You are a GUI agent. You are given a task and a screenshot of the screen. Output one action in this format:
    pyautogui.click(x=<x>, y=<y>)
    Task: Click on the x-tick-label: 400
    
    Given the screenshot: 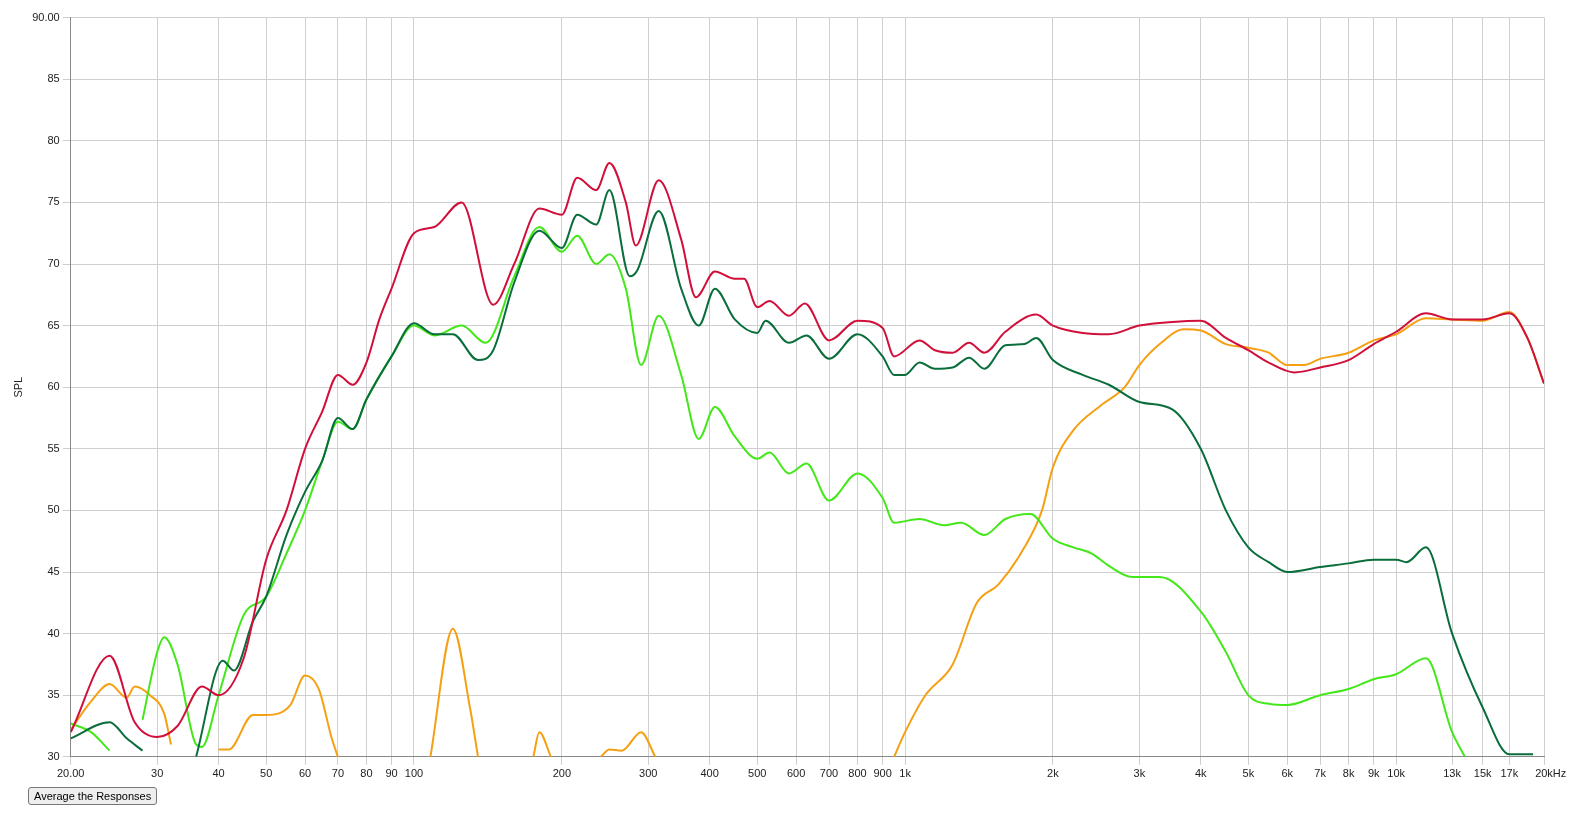 What is the action you would take?
    pyautogui.click(x=709, y=773)
    